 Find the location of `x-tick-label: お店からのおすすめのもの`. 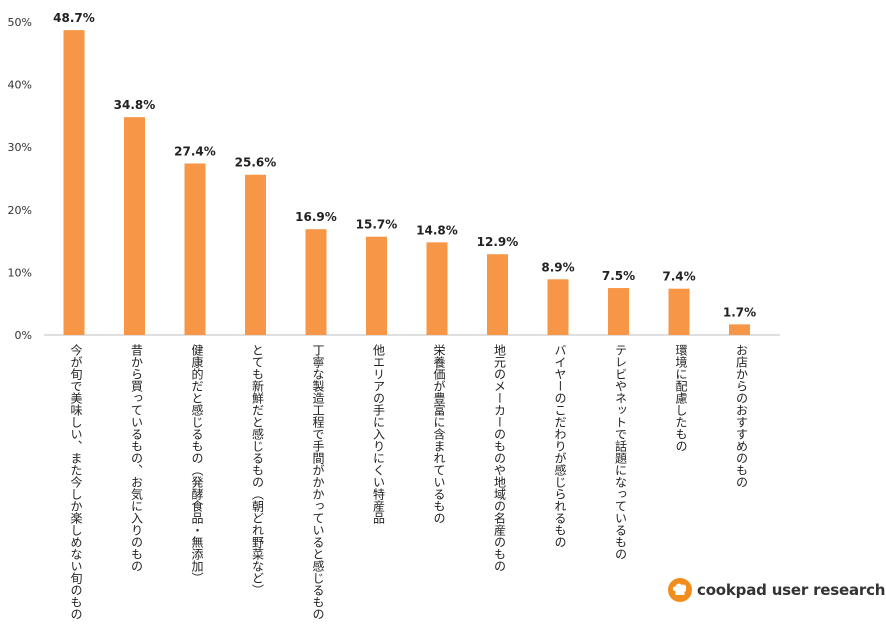

x-tick-label: お店からのおすすめのもの is located at coordinates (741, 416).